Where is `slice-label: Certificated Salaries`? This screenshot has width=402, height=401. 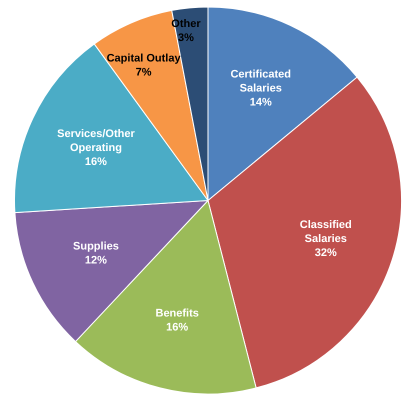
slice-label: Certificated Salaries is located at coordinates (260, 81).